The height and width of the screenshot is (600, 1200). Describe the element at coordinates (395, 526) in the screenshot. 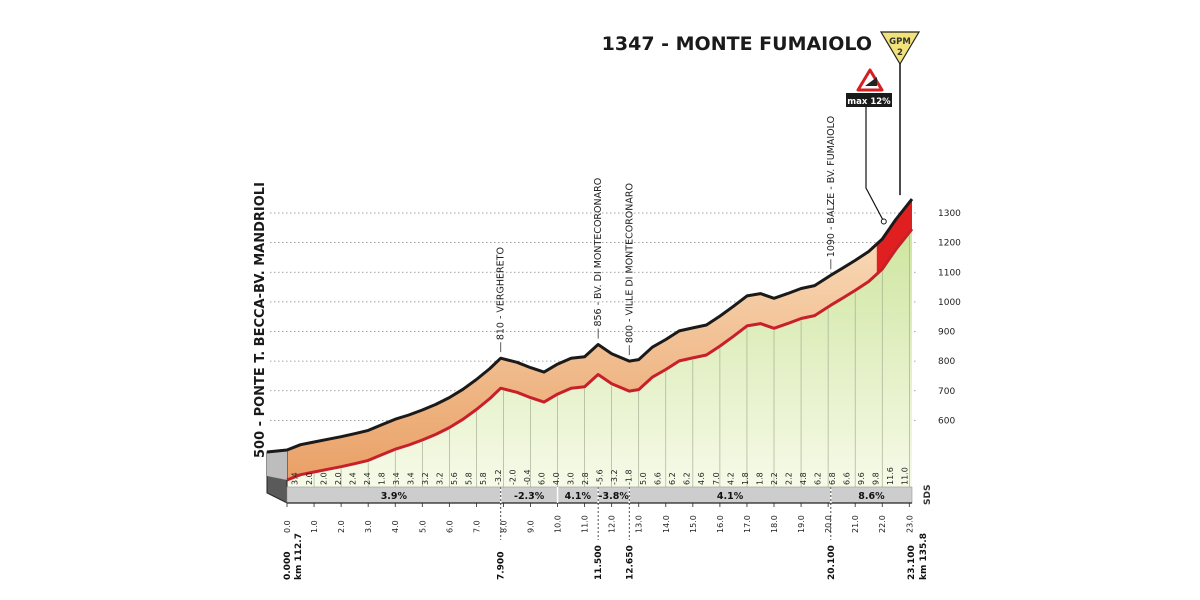

I see `xtick-label-4.0: 4.0` at that location.